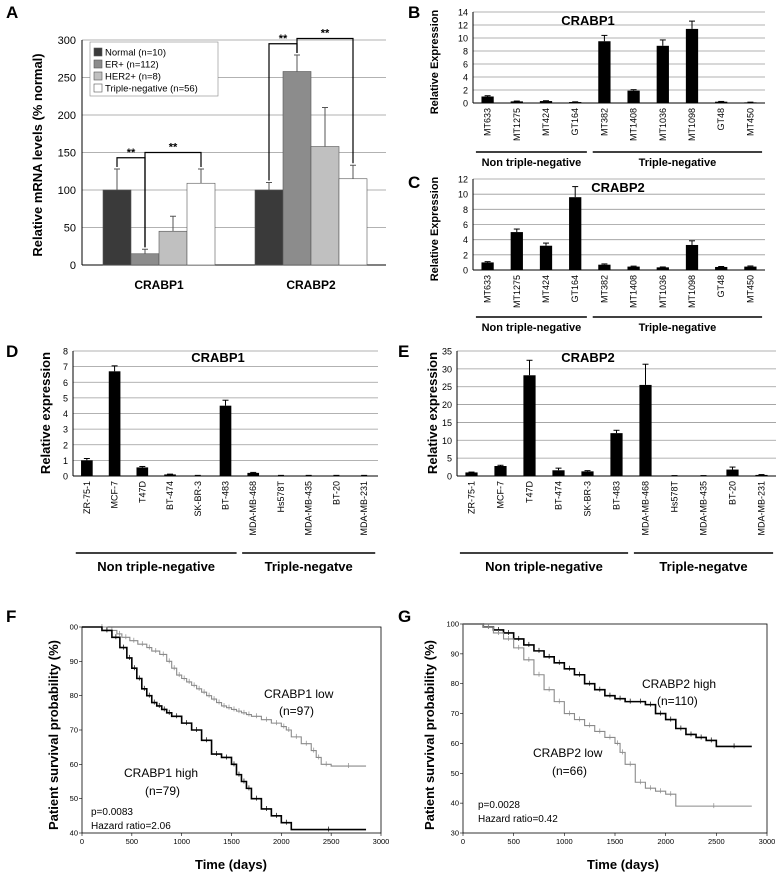  Describe the element at coordinates (568, 753) in the screenshot. I see `panel-g-low-name: CRABP2 low` at that location.